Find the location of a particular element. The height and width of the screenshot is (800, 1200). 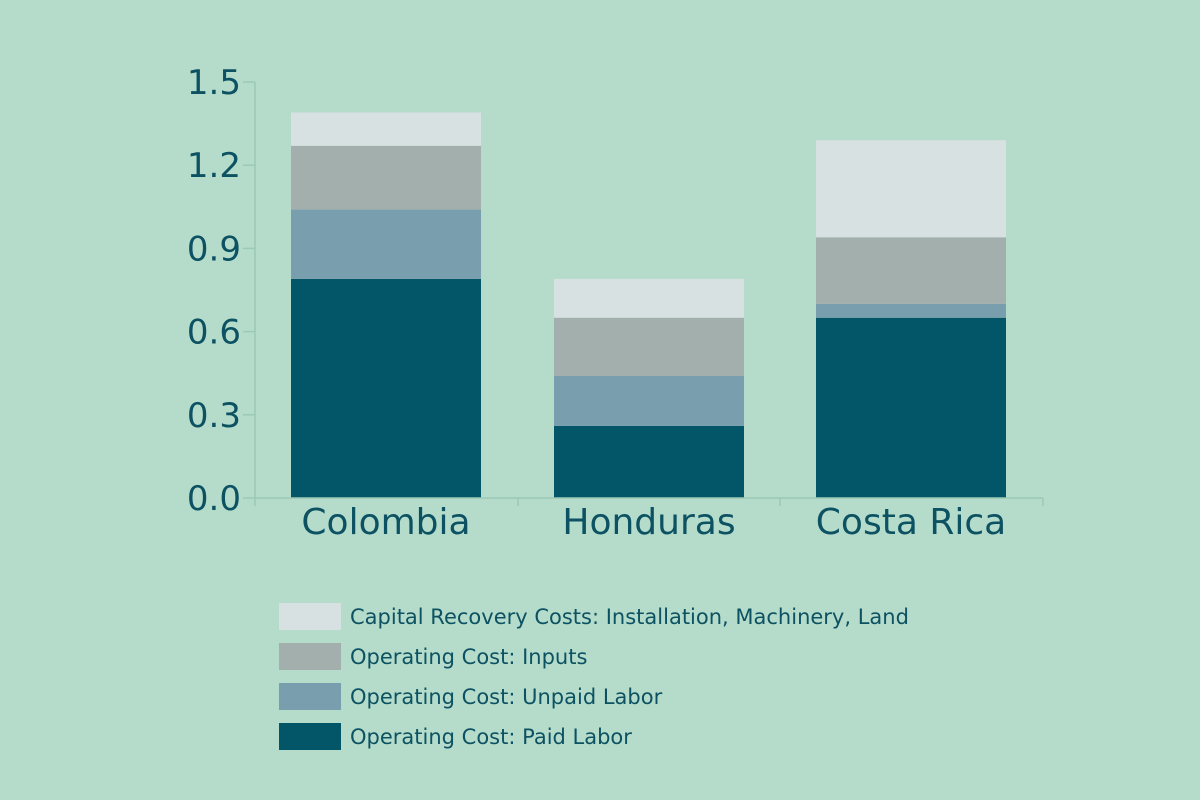

y-tick-label: 1.5 is located at coordinates (214, 83).